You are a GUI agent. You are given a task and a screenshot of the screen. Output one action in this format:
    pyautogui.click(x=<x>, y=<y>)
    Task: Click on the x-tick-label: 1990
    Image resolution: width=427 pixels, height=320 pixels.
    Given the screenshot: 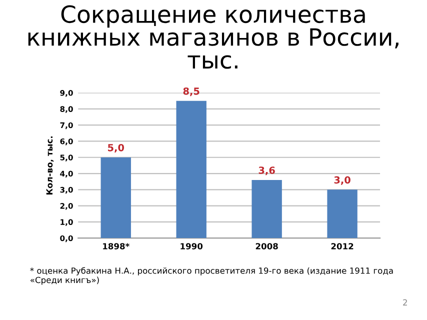 What is the action you would take?
    pyautogui.click(x=191, y=246)
    